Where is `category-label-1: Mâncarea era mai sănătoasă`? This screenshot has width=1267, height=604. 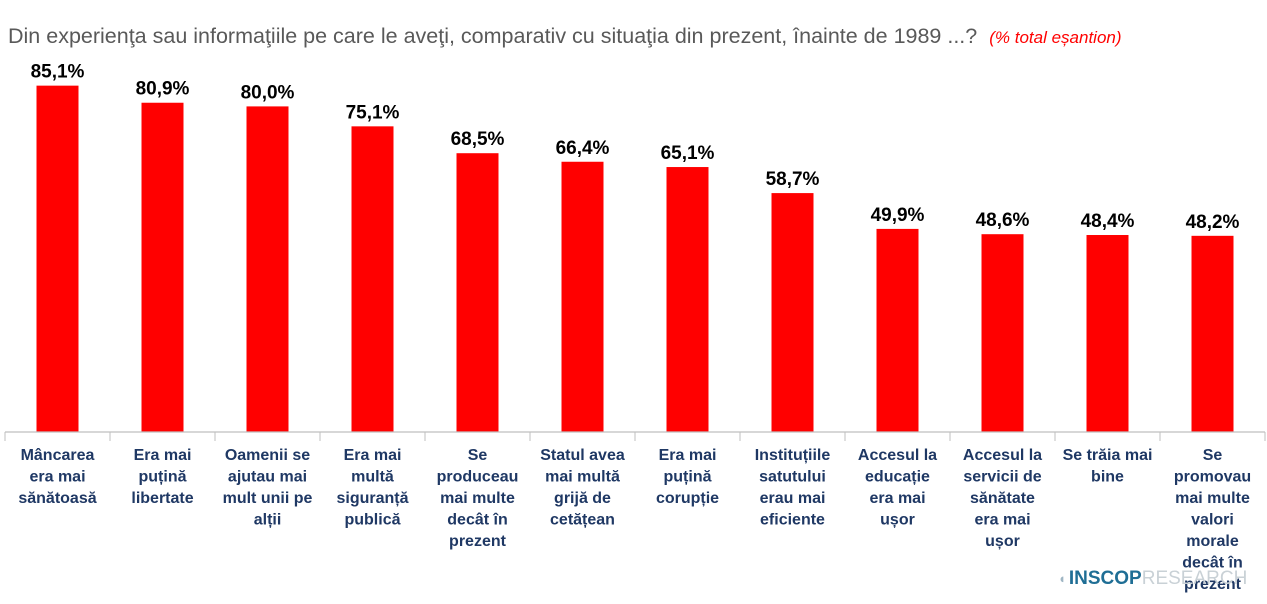 category-label-1: Mâncarea era mai sănătoasă is located at coordinates (57, 477).